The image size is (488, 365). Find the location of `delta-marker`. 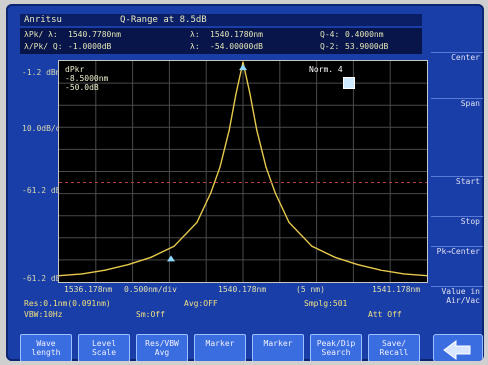

delta-marker is located at coordinates (171, 258).